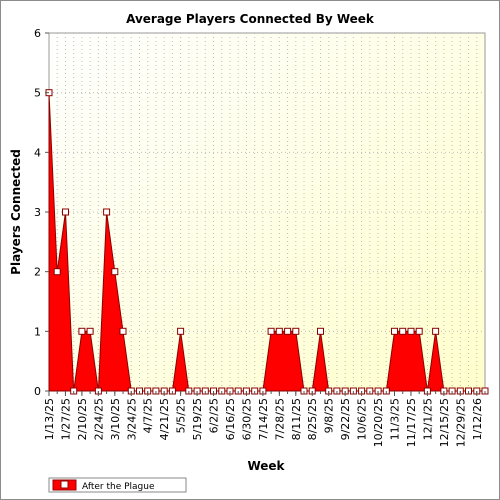  Describe the element at coordinates (197, 419) in the screenshot. I see `x-tick-label: 5/19/25` at that location.